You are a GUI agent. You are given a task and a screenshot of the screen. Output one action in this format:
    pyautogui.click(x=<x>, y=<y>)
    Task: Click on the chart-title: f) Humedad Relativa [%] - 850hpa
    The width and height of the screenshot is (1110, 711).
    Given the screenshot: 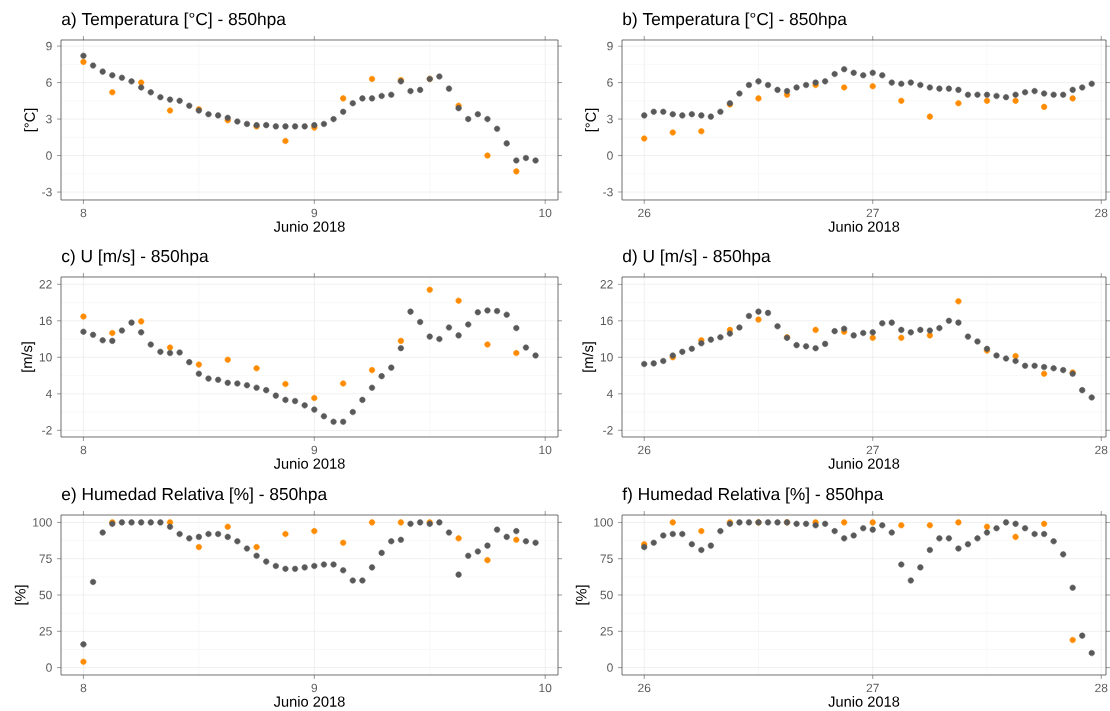 What is the action you would take?
    pyautogui.click(x=753, y=495)
    